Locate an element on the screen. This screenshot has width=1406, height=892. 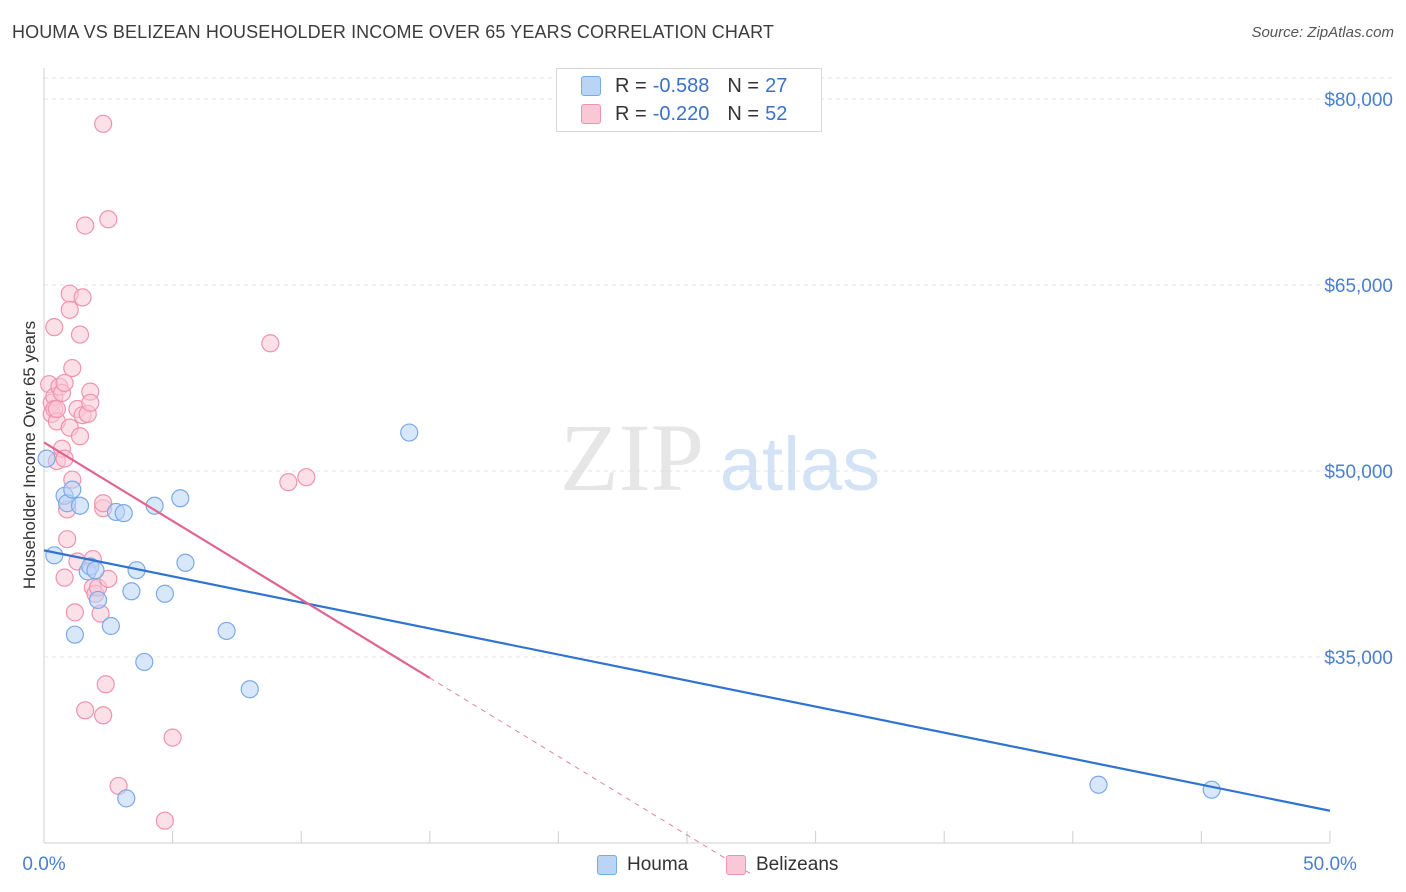
watermark-atlas: atlas is located at coordinates (800, 464).